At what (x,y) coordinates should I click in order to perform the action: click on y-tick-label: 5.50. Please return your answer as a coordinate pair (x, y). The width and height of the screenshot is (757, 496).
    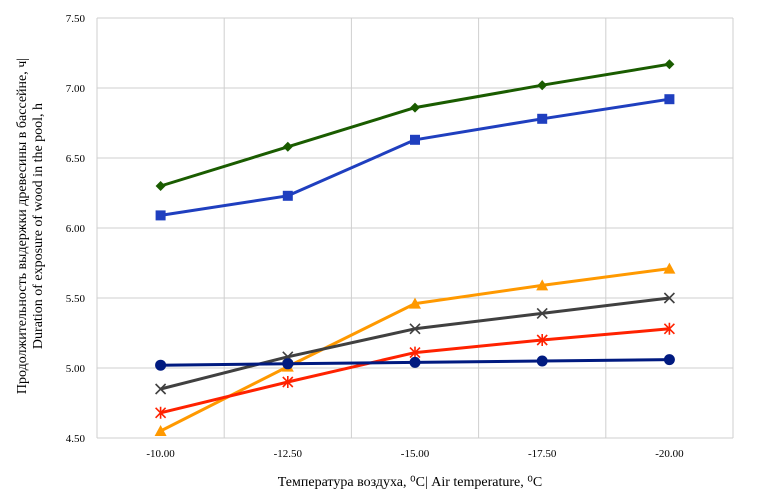
    Looking at the image, I should click on (76, 299).